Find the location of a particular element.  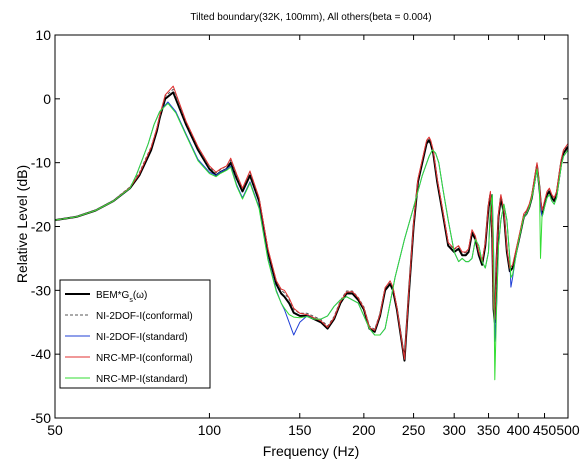

y-tick-label: -30 is located at coordinates (41, 290).